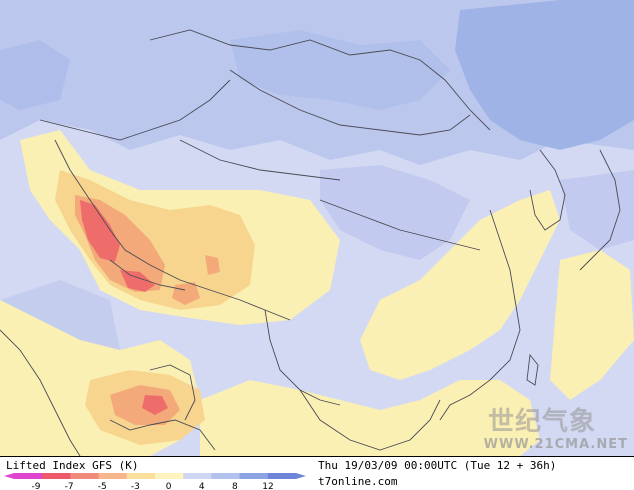 Image resolution: width=634 pixels, height=490 pixels. What do you see at coordinates (541, 422) in the screenshot?
I see `watermark-chinese-text: 世纪气象` at bounding box center [541, 422].